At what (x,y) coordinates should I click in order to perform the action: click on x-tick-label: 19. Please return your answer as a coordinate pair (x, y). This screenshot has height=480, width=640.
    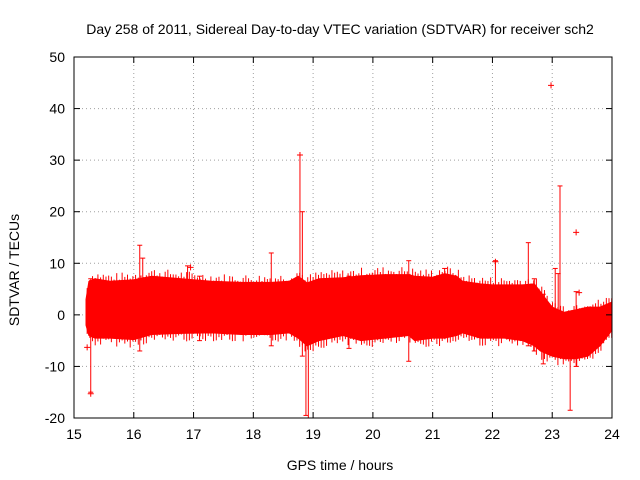
    Looking at the image, I should click on (313, 434).